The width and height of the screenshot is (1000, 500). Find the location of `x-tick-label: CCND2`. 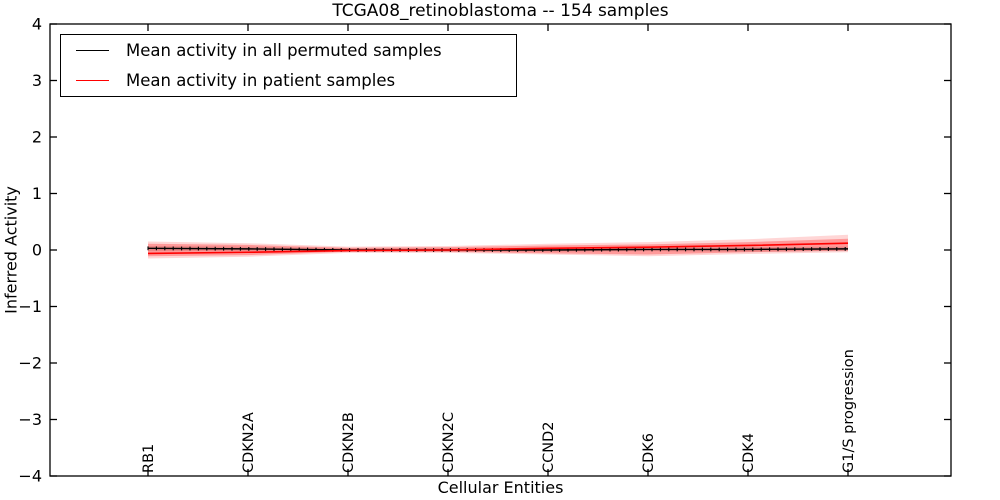

x-tick-label: CCND2 is located at coordinates (549, 448).